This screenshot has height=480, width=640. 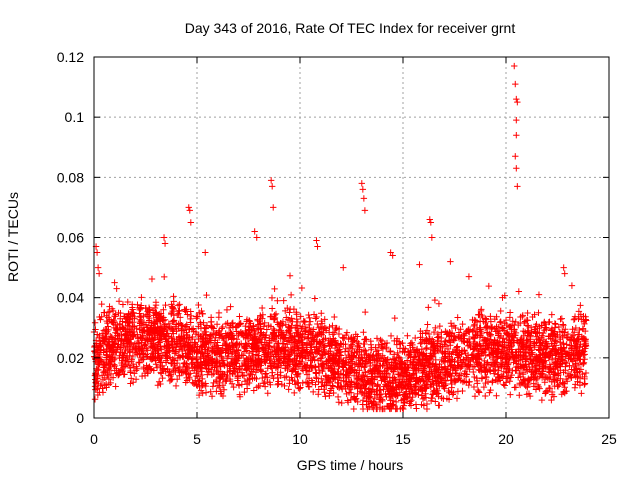 I want to click on x-tick-label: 0, so click(x=94, y=439).